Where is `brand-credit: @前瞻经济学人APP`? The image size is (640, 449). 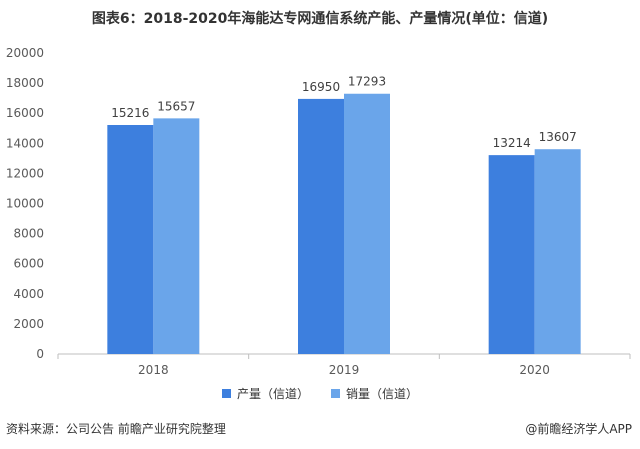
brand-credit: @前瞻经济学人APP is located at coordinates (578, 429).